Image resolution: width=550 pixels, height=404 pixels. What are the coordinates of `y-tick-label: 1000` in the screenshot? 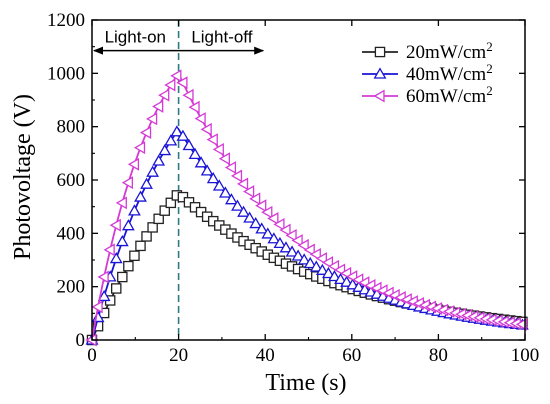 It's located at (66, 73).